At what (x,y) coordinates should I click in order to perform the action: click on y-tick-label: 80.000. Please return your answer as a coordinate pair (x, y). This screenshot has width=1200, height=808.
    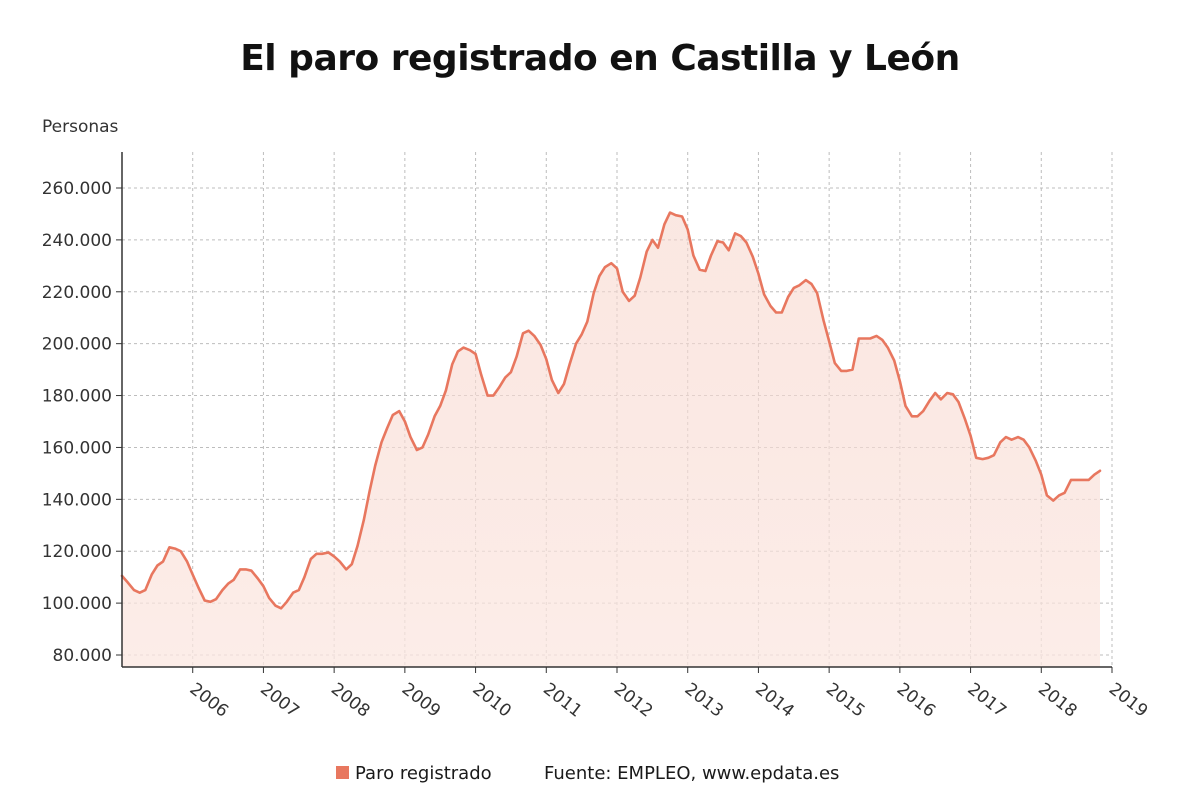
    Looking at the image, I should click on (82, 656).